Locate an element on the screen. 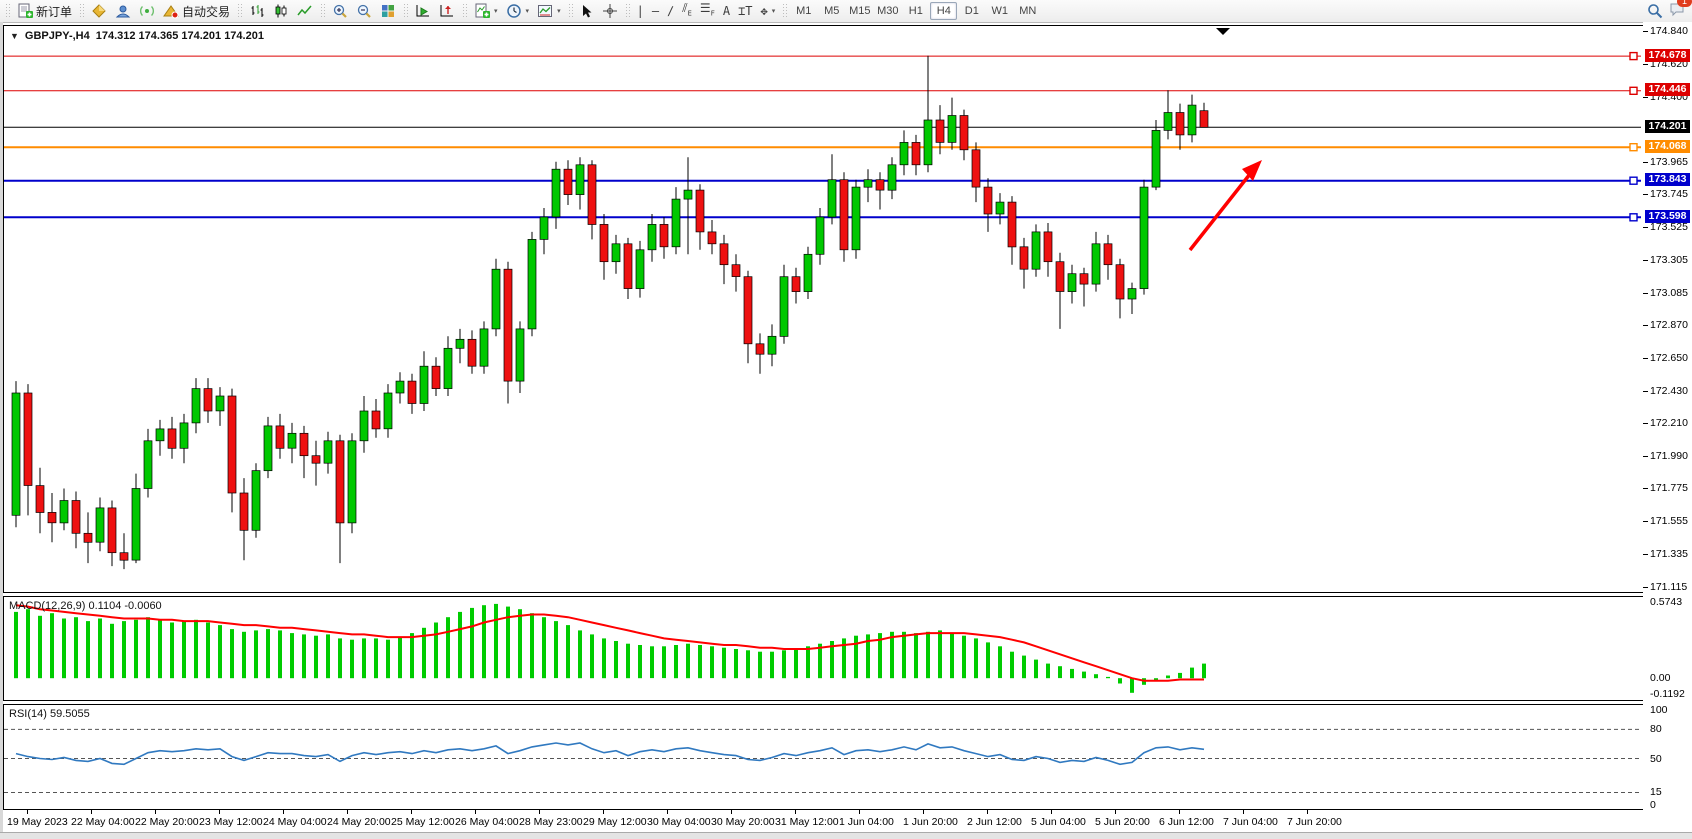 The height and width of the screenshot is (839, 1692). indicators-button: ▾ is located at coordinates (486, 11).